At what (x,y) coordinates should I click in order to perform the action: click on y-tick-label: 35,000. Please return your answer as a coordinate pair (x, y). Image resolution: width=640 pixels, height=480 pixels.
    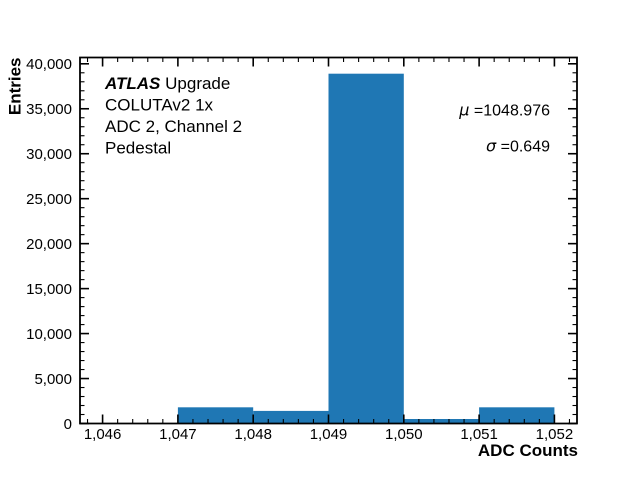
    Looking at the image, I should click on (49, 109).